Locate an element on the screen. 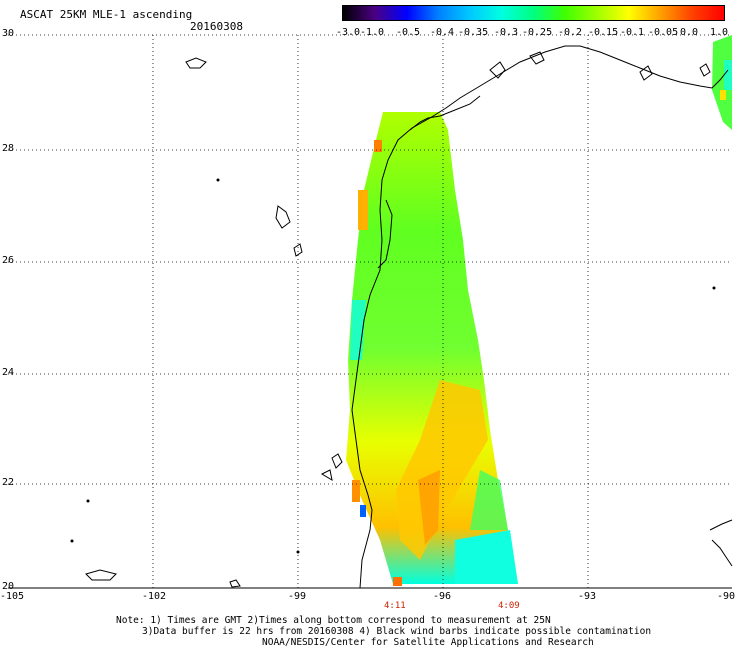 The width and height of the screenshot is (740, 650). lon-label: -102 is located at coordinates (154, 596).